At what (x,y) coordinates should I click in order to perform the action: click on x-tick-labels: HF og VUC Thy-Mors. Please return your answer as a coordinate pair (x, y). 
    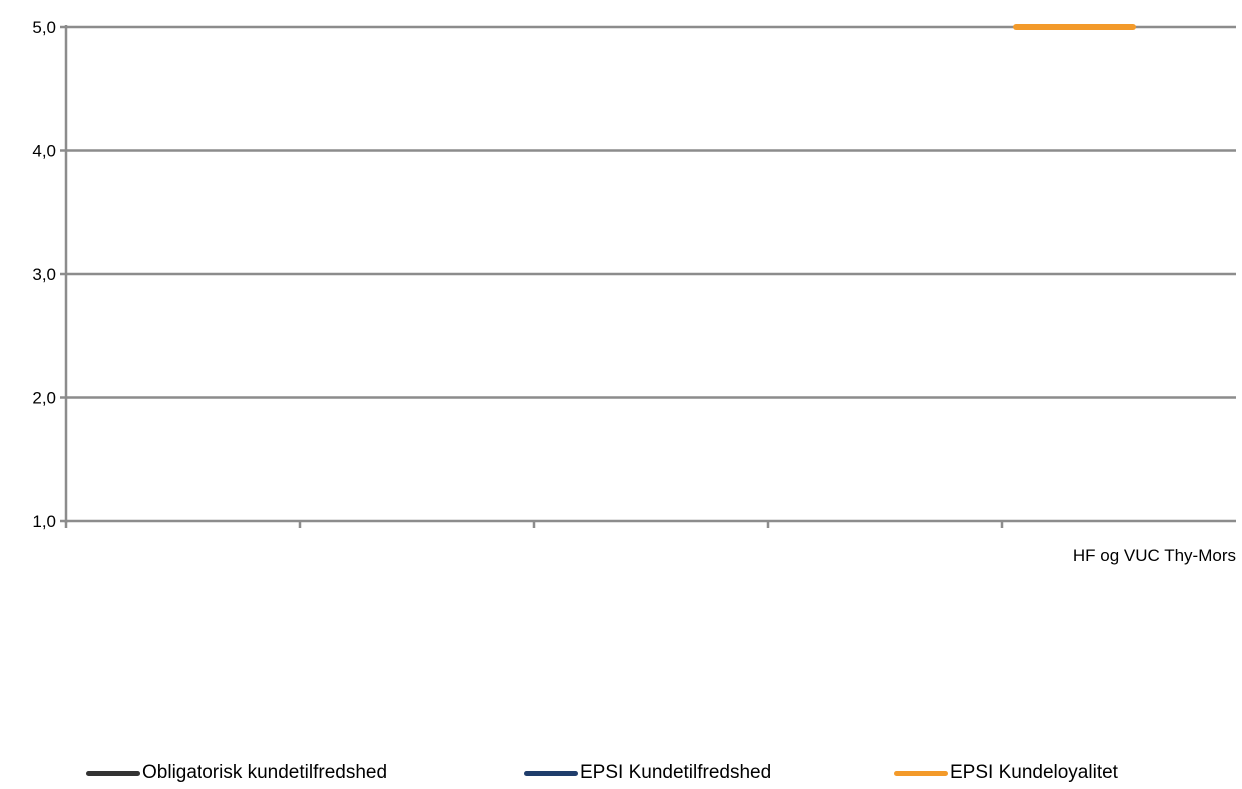
    Looking at the image, I should click on (1154, 555).